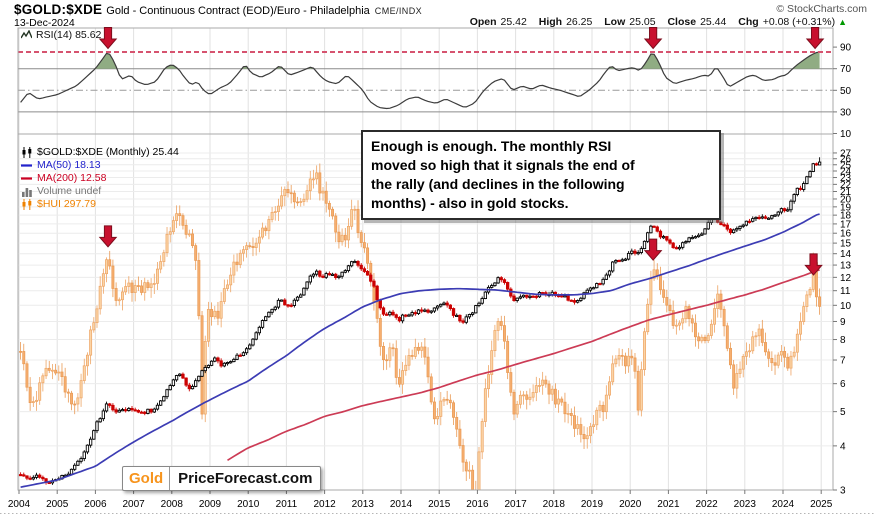 The width and height of the screenshot is (875, 519). What do you see at coordinates (554, 504) in the screenshot?
I see `svg-text: 2018` at bounding box center [554, 504].